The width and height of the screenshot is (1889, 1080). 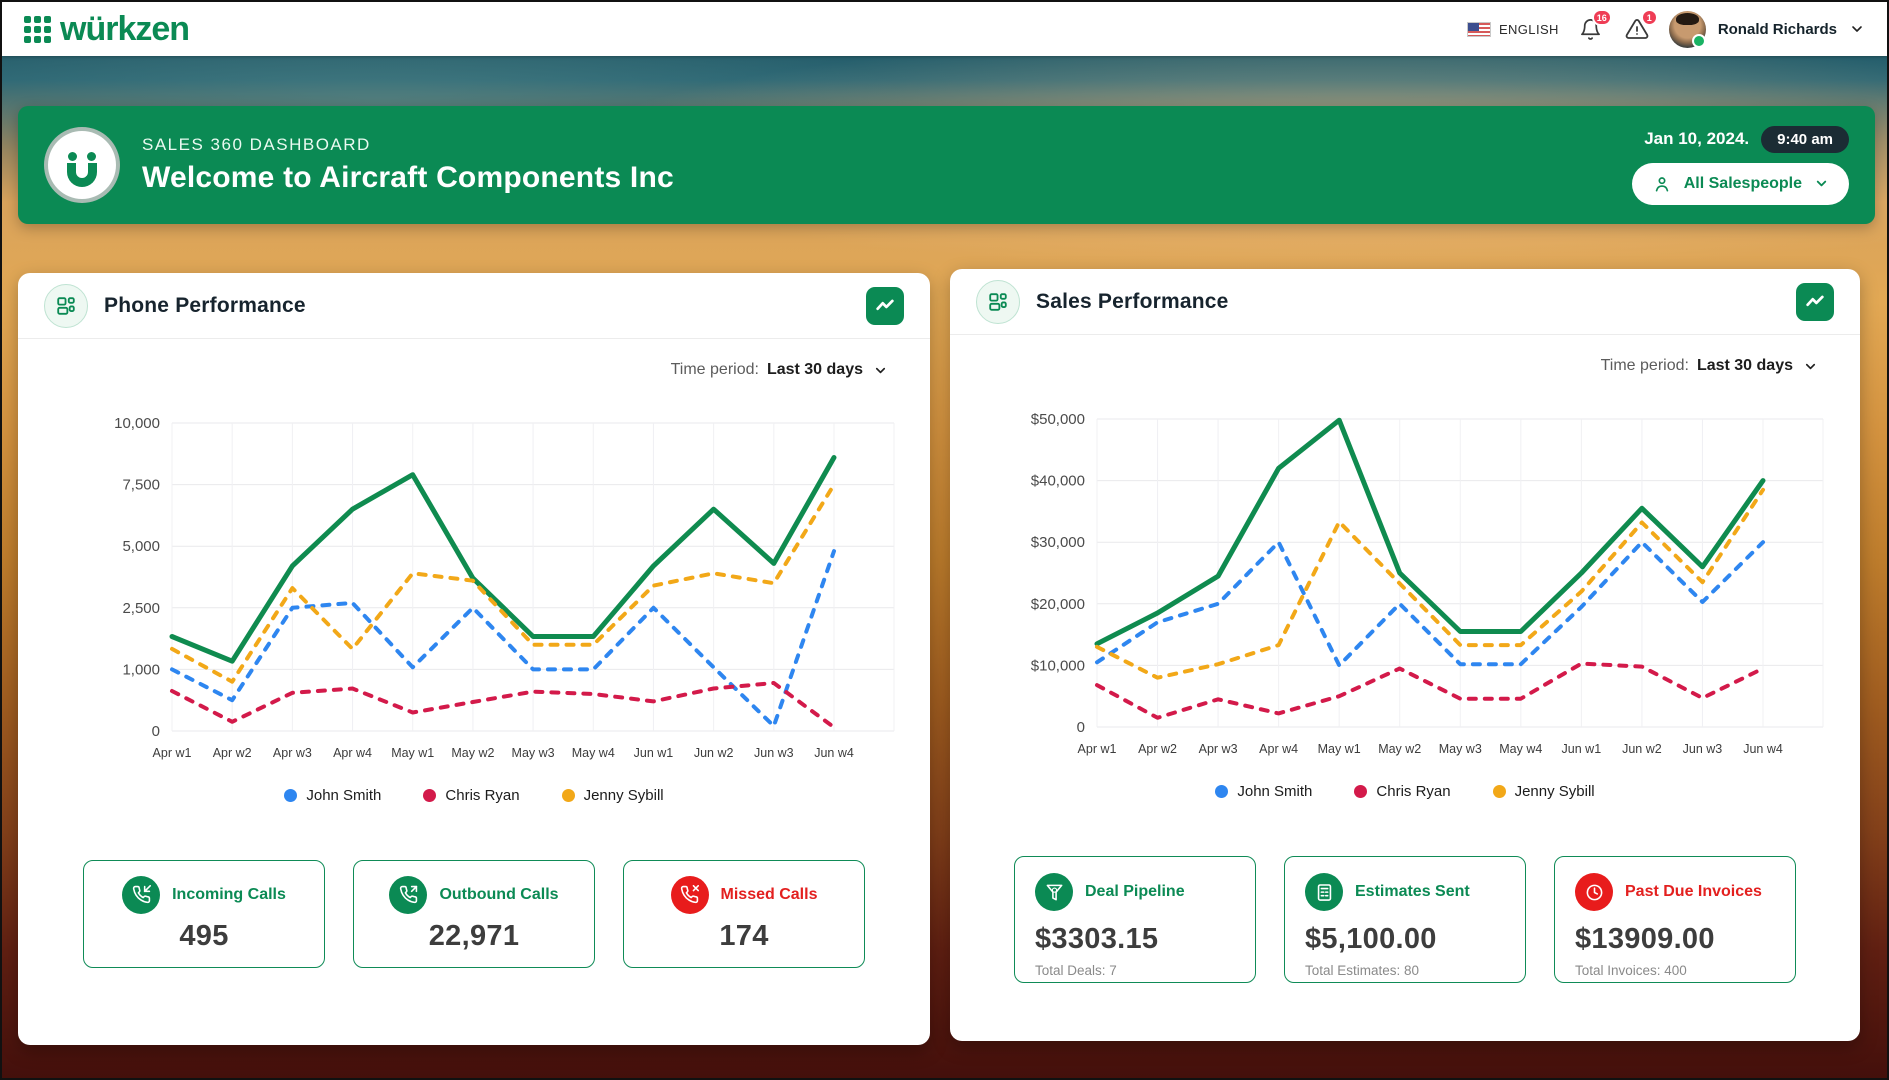 I want to click on outbound-calls-value: 22,971, so click(x=474, y=935).